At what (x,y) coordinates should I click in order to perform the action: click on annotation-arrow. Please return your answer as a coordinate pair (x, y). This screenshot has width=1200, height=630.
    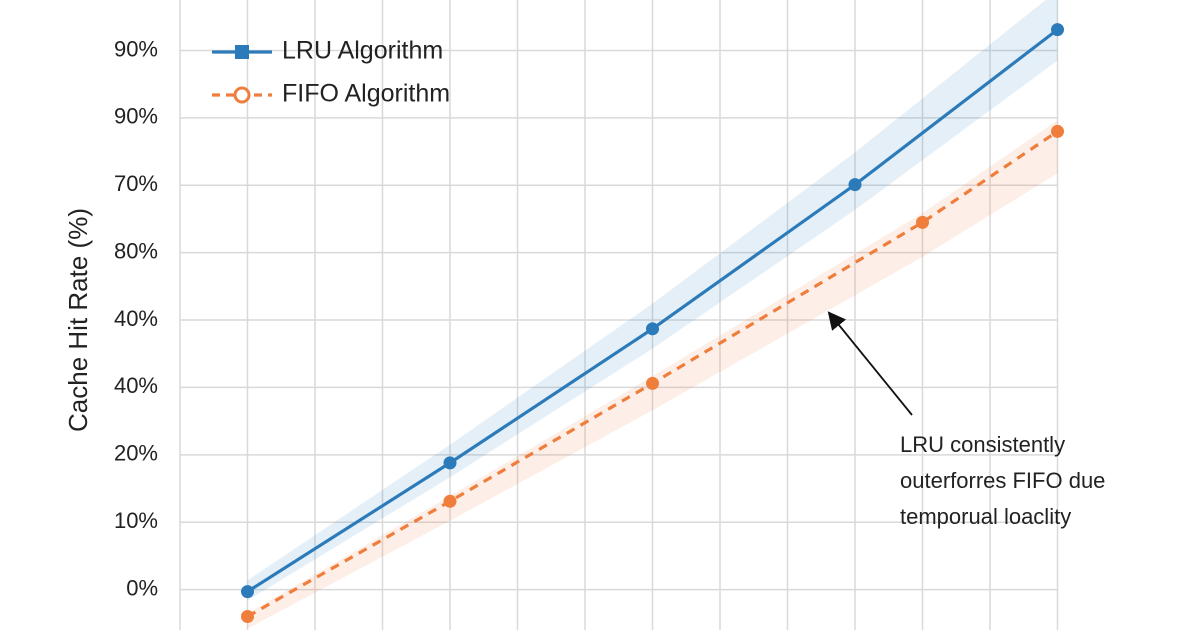
    Looking at the image, I should click on (870, 363).